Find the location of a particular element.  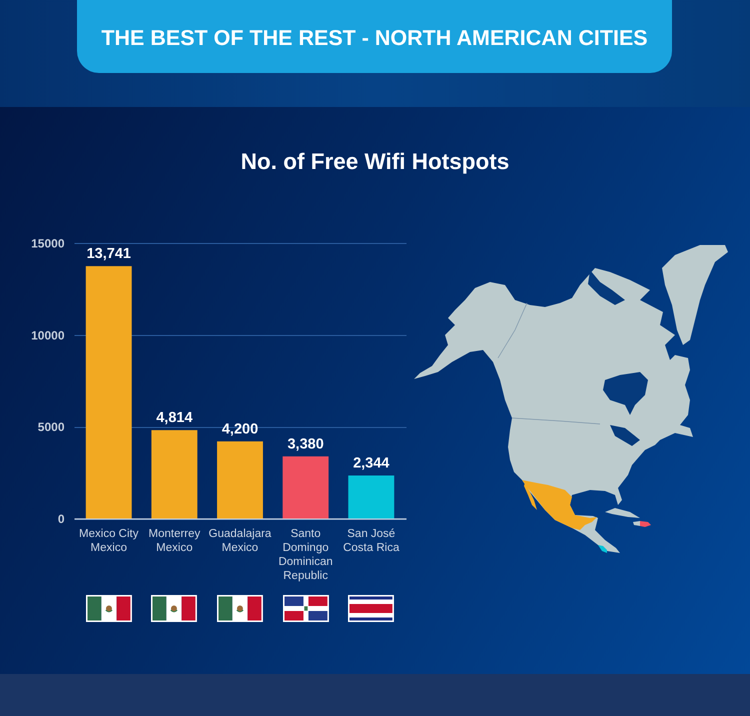

y-tick-label: 10000 is located at coordinates (48, 335).